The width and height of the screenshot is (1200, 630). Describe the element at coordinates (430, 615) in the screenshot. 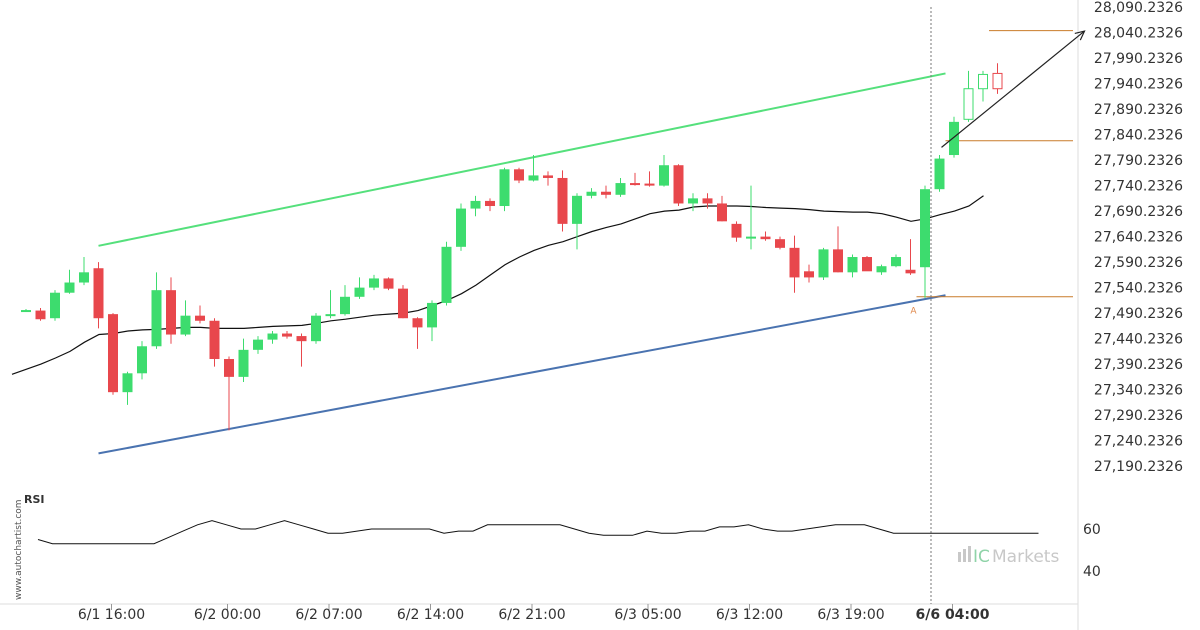

I see `time-tick-label: 6/2 14:00` at that location.